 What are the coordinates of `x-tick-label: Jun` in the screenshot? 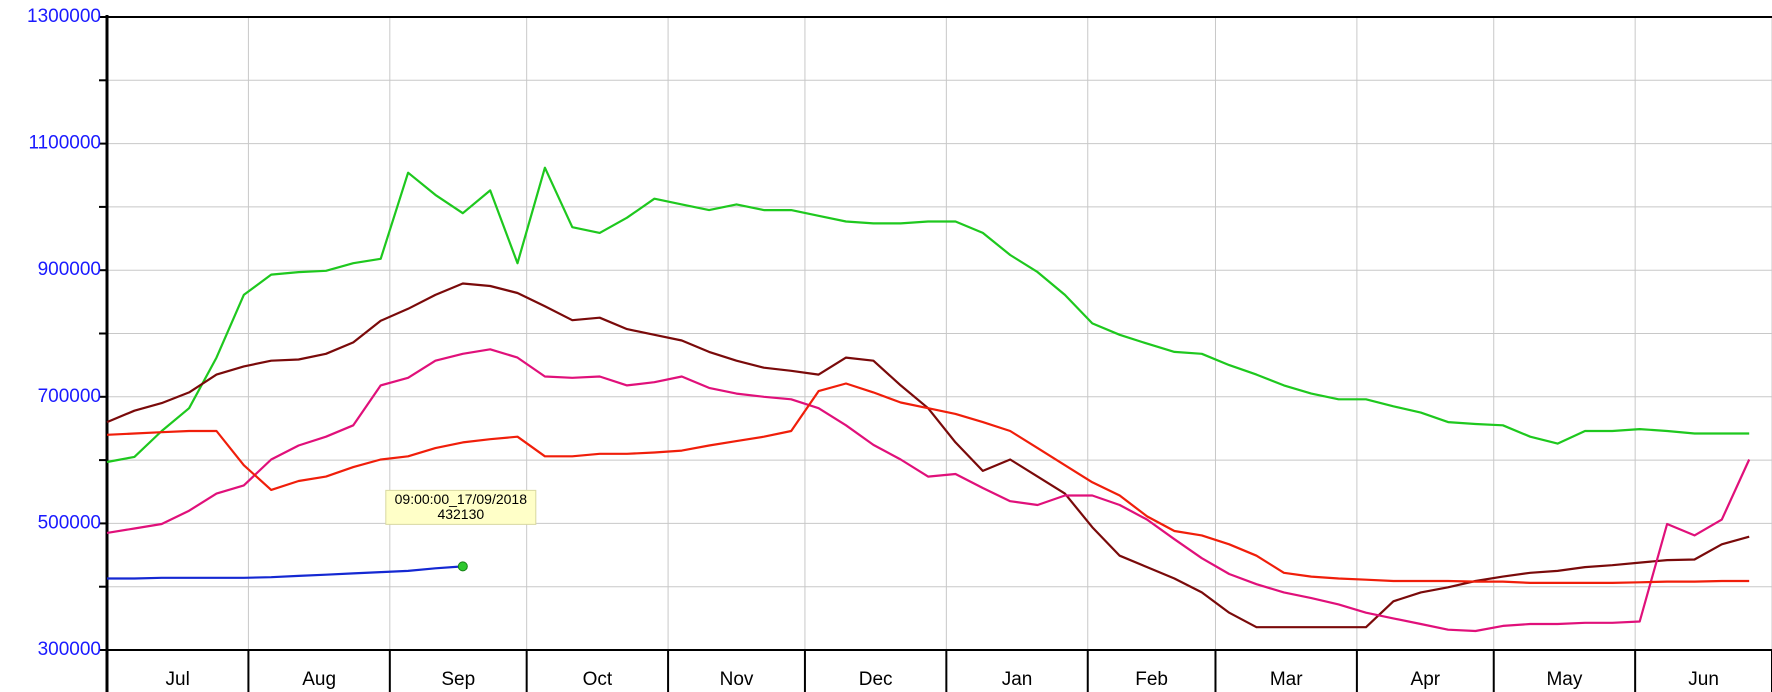 It's located at (1703, 679).